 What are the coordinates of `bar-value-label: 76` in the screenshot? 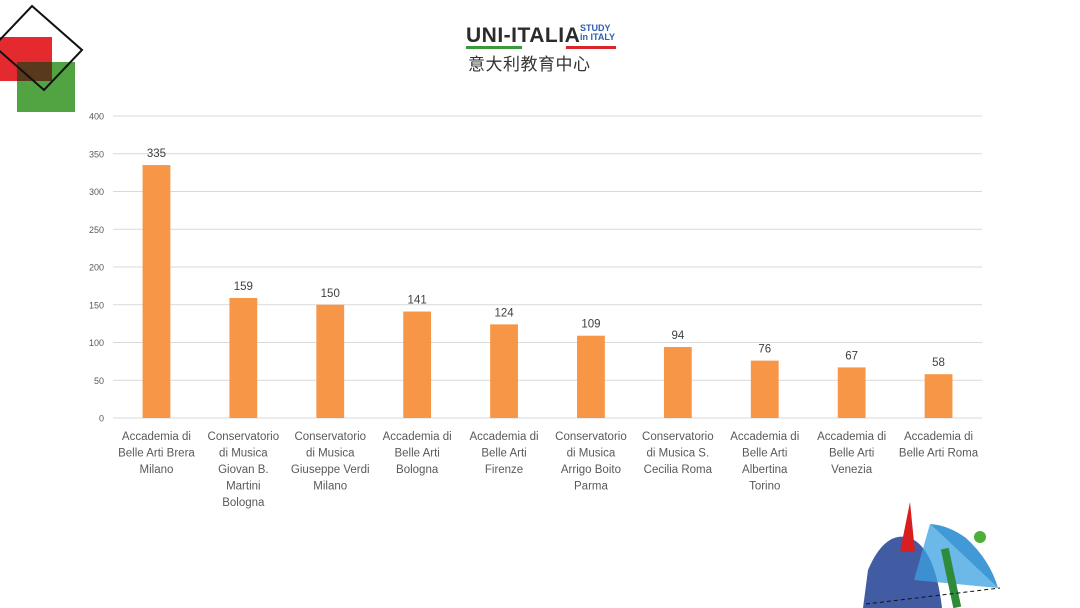 It's located at (764, 350).